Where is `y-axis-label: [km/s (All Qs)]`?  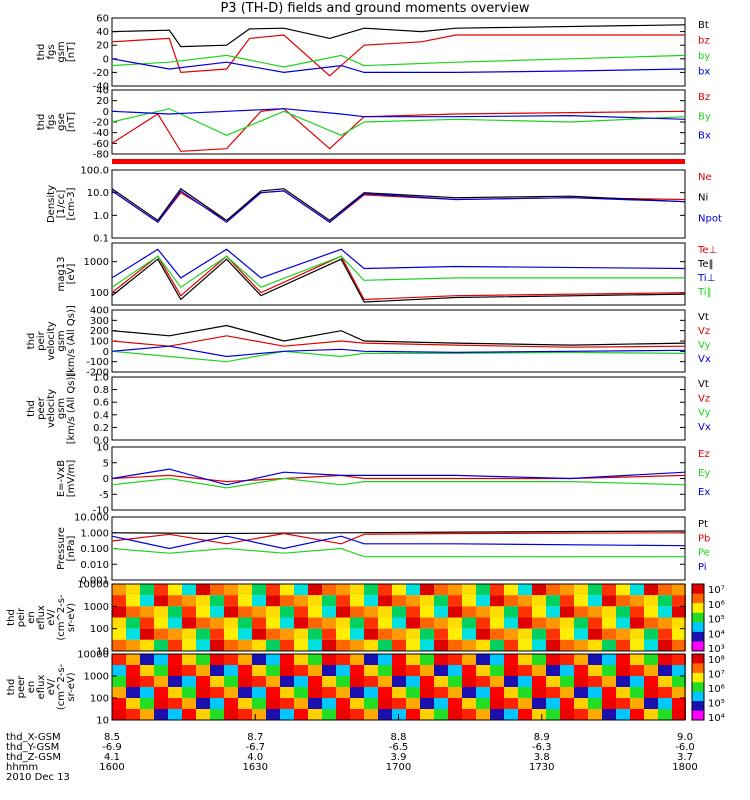 y-axis-label: [km/s (All Qs)] is located at coordinates (71, 409).